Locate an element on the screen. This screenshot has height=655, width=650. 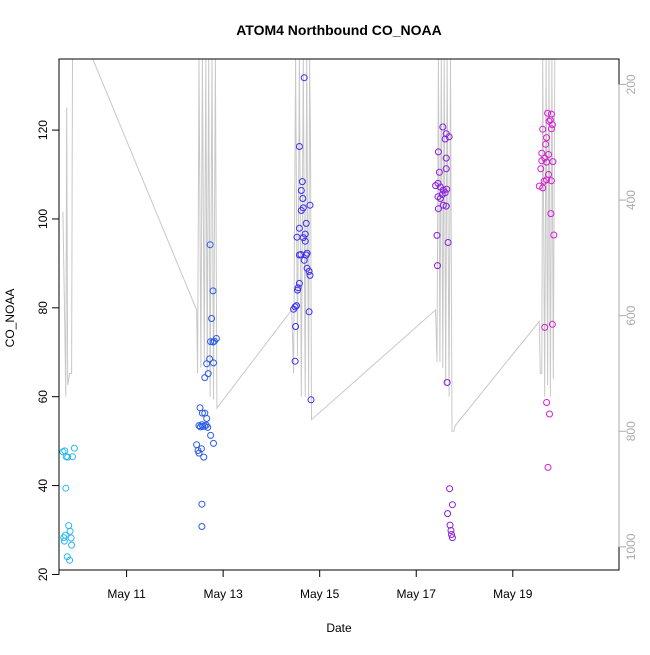
secondary-y-axis: 200 400 600 800 1000 is located at coordinates (628, 317).